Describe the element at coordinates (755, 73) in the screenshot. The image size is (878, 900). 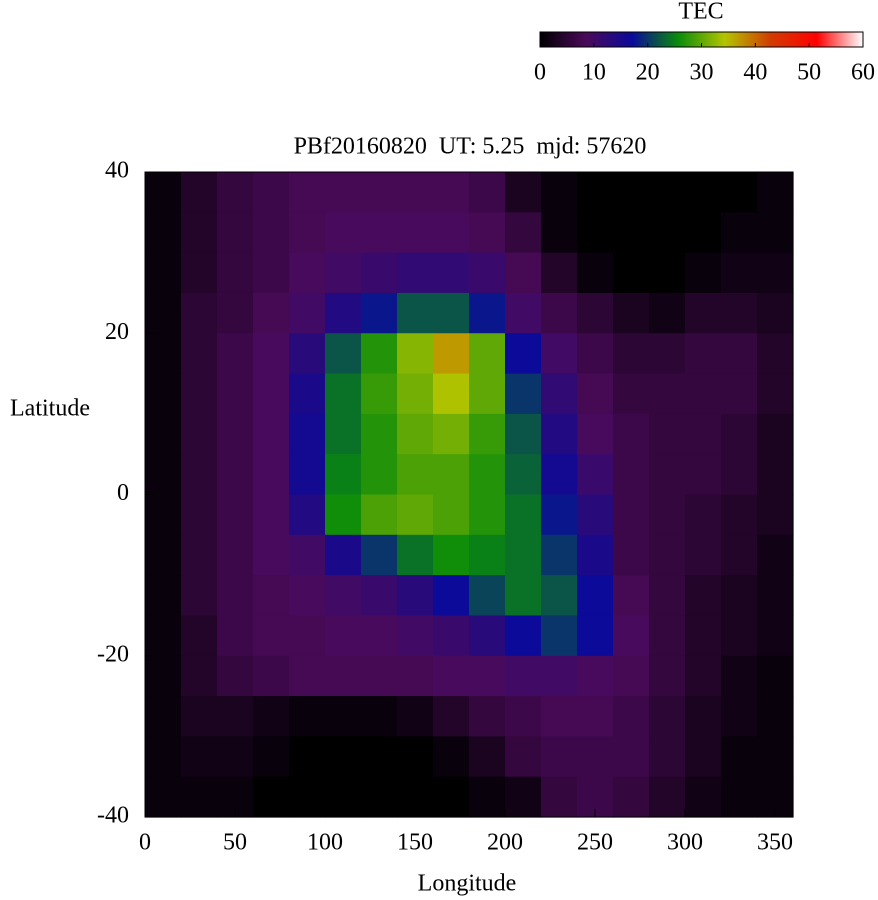
I see `colorbar-tick-label: 40` at that location.